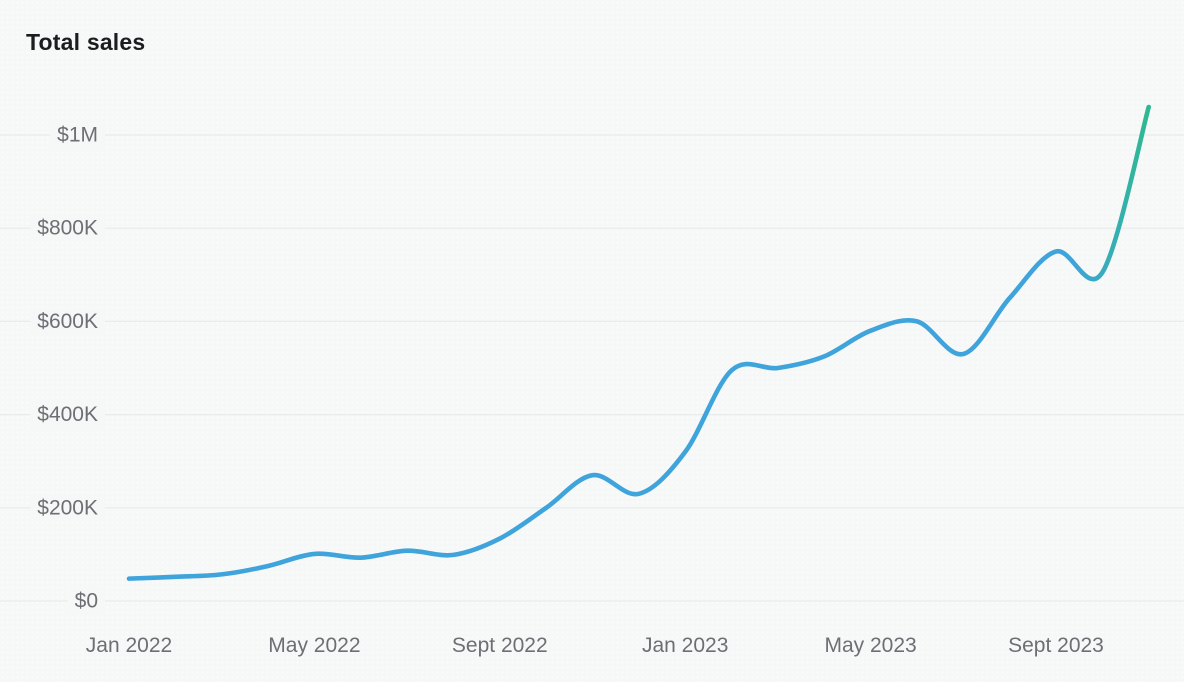 Image resolution: width=1184 pixels, height=682 pixels. I want to click on x-tick-label: Sept 2022, so click(500, 645).